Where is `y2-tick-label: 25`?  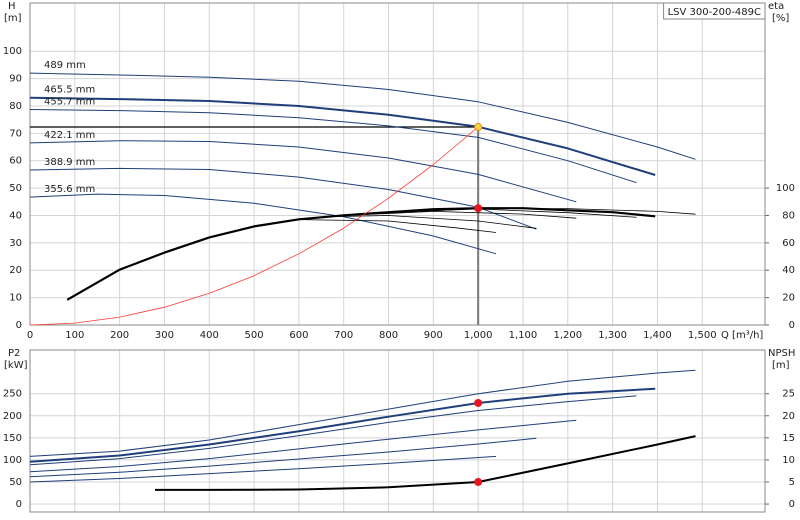 y2-tick-label: 25 is located at coordinates (788, 394).